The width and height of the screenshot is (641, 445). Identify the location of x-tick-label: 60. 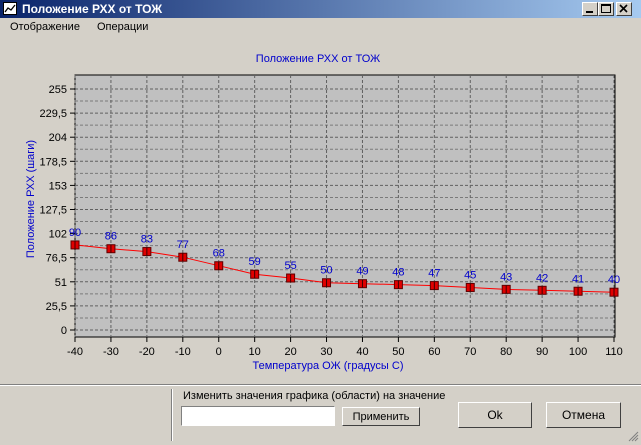
(434, 352).